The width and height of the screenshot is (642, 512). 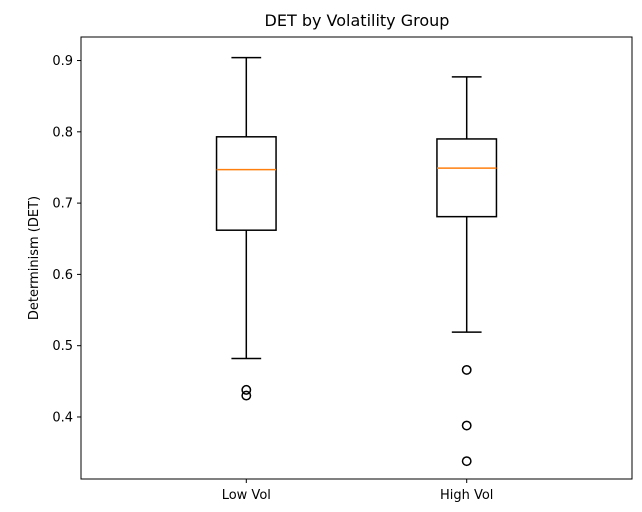 What do you see at coordinates (66, 239) in the screenshot?
I see `y-axis: 0.4 0.5 0.6 0.7 0.8 0.9` at bounding box center [66, 239].